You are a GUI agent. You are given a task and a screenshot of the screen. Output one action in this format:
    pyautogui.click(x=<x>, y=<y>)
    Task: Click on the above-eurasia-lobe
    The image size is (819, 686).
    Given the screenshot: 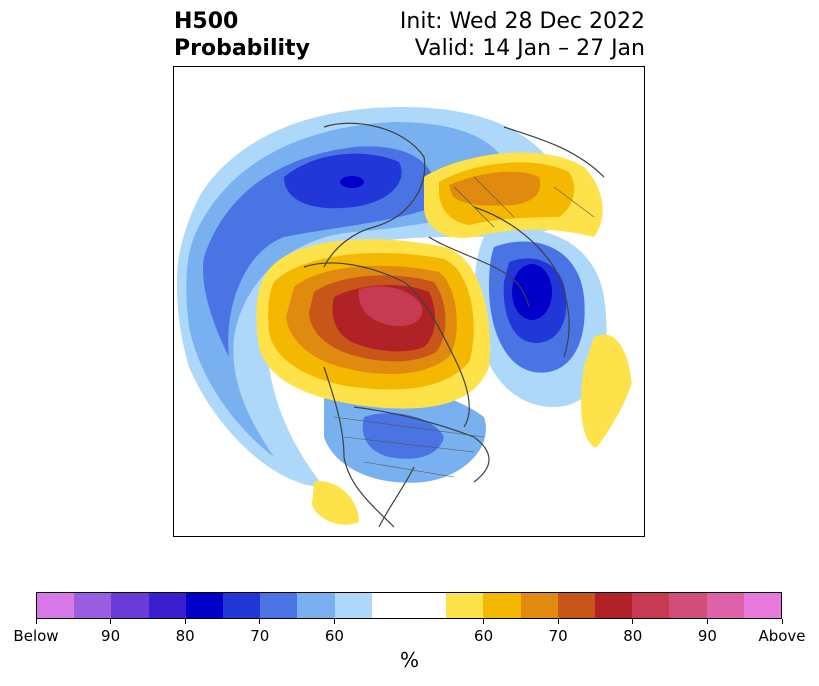 What is the action you would take?
    pyautogui.click(x=513, y=195)
    